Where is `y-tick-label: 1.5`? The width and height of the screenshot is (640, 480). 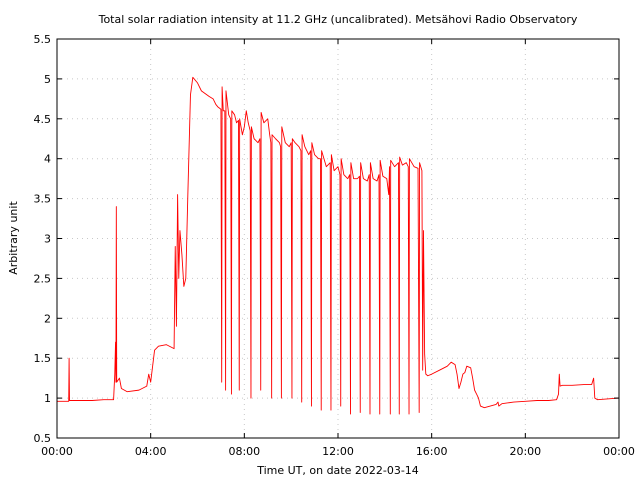 y-tick-label: 1.5 is located at coordinates (43, 358).